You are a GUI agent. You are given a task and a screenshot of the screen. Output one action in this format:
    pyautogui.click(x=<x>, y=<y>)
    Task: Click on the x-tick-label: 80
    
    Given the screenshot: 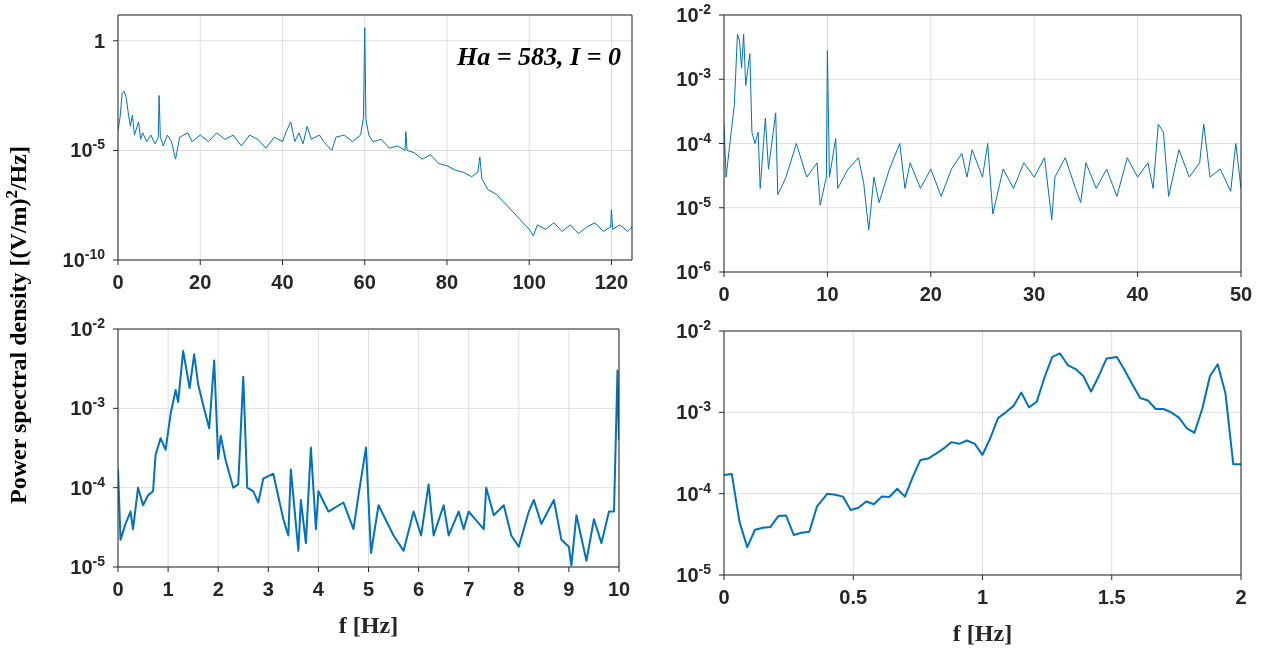 What is the action you would take?
    pyautogui.click(x=447, y=282)
    